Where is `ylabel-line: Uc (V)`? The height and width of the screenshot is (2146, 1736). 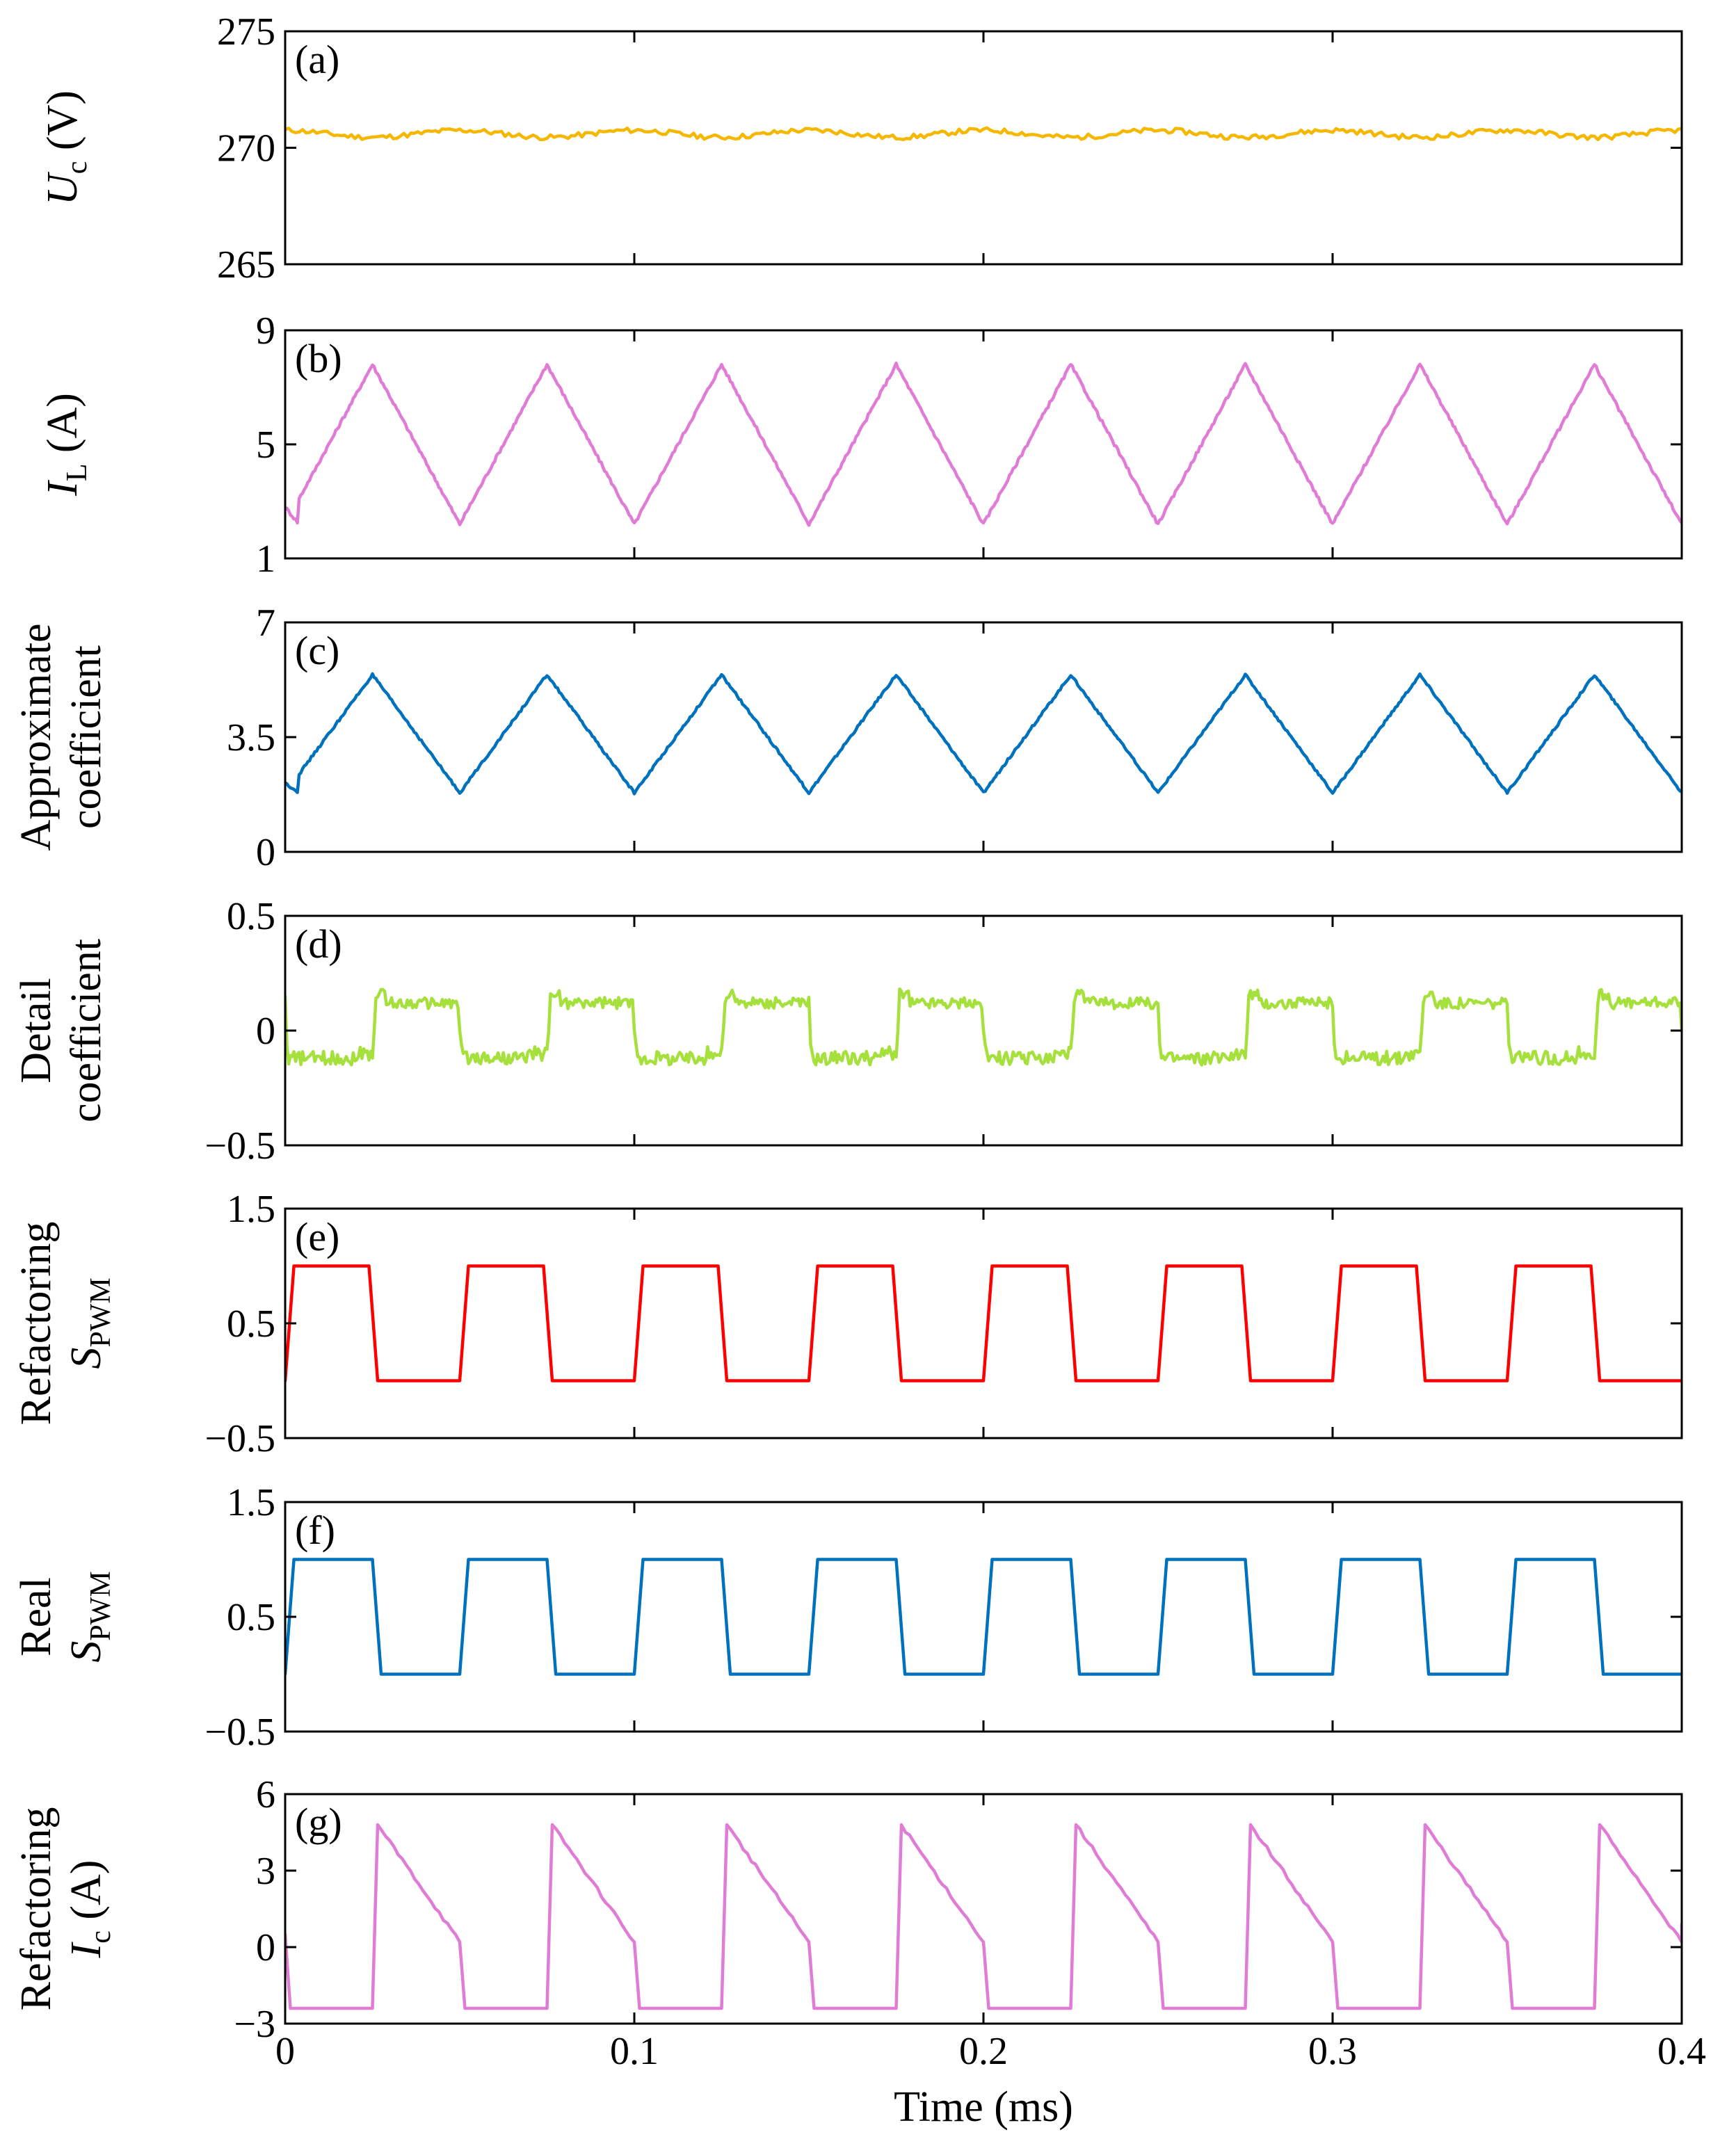
ylabel-line: Uc (V) is located at coordinates (66, 147).